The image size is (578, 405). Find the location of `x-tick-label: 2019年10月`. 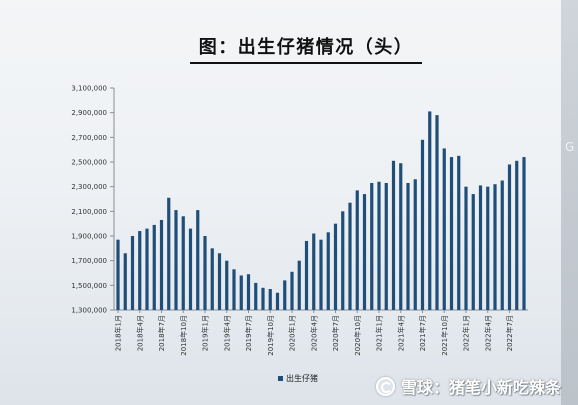

x-tick-label: 2019年10月 is located at coordinates (270, 335).